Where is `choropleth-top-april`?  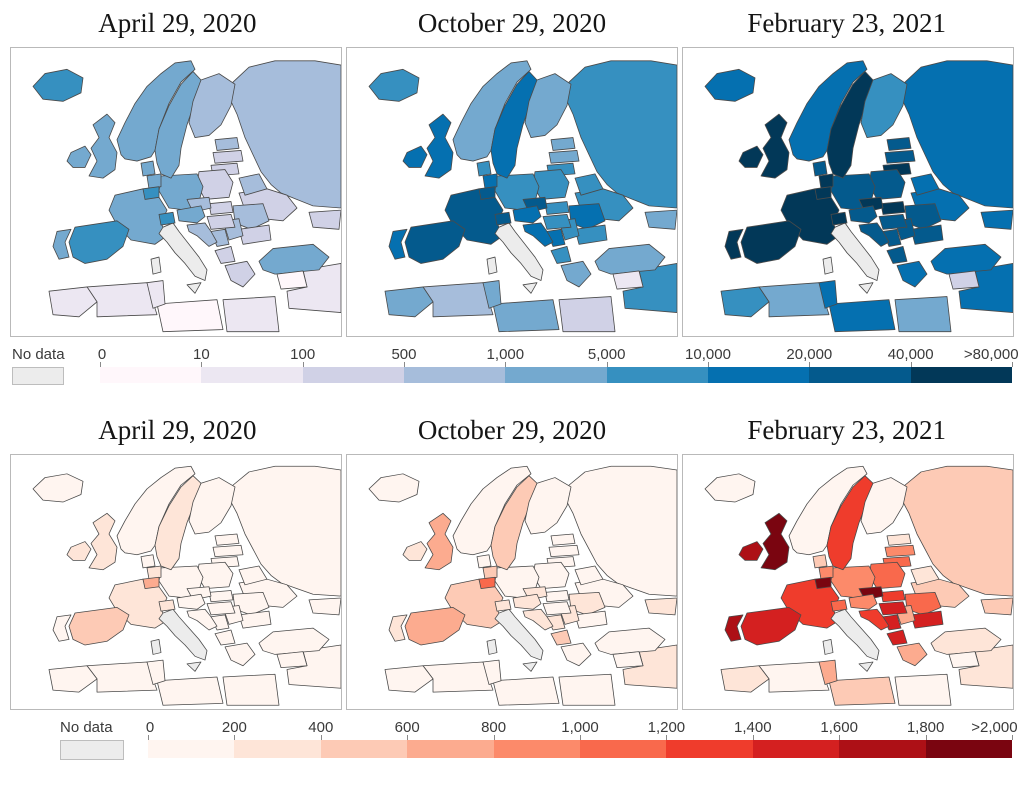 choropleth-top-april is located at coordinates (176, 192).